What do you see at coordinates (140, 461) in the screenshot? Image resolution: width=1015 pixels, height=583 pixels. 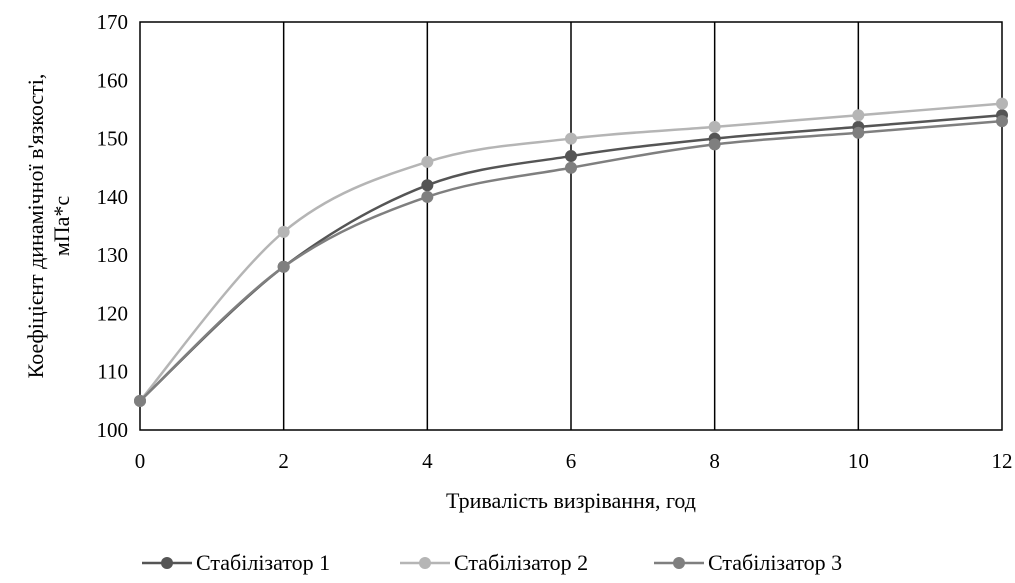 I see `x-tick-label: 0` at bounding box center [140, 461].